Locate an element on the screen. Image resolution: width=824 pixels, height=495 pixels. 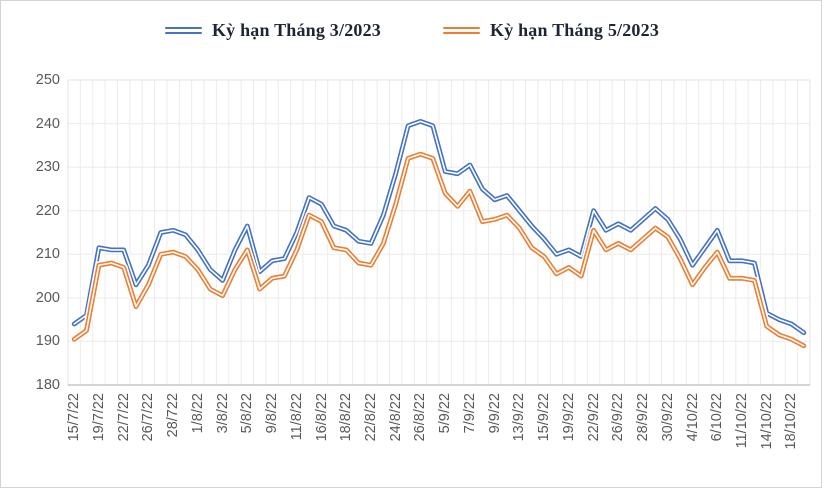
x-axis-label: 9/8/22 is located at coordinates (272, 413).